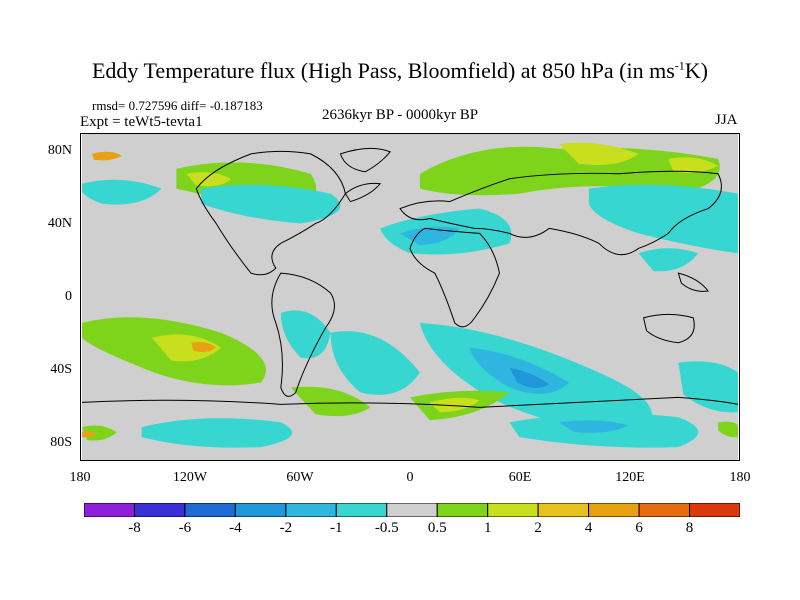 The width and height of the screenshot is (800, 600). What do you see at coordinates (437, 528) in the screenshot?
I see `colorbar-tick-label: 0.5` at bounding box center [437, 528].